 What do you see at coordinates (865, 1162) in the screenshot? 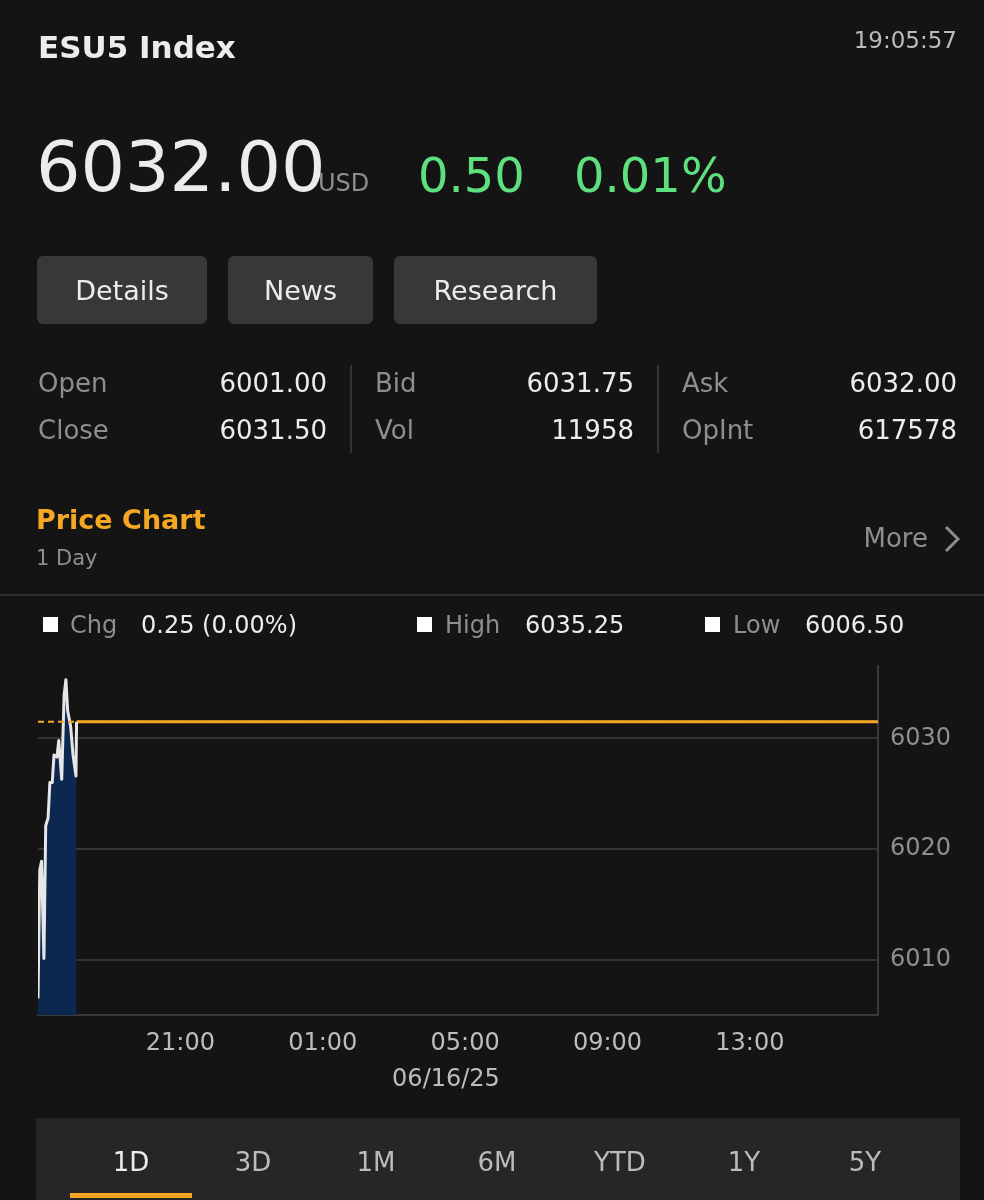
I see `text: 5Y` at bounding box center [865, 1162].